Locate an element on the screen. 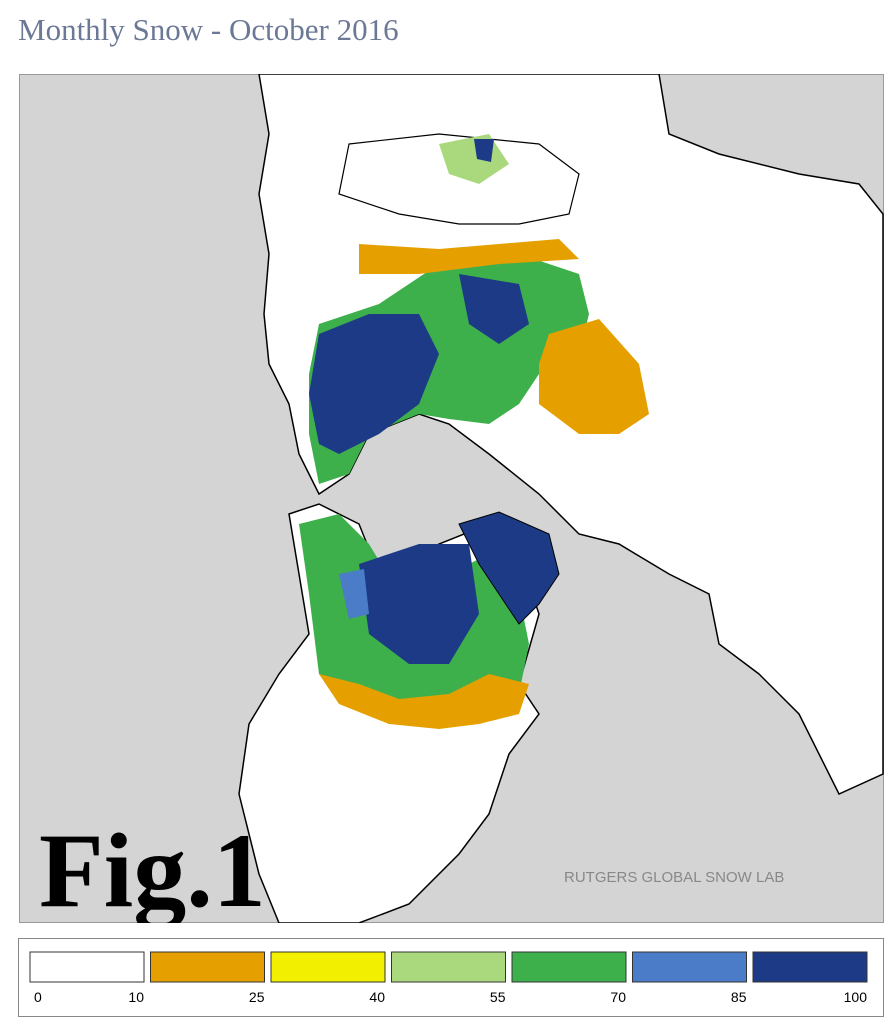  legend-label: 55 is located at coordinates (498, 997).